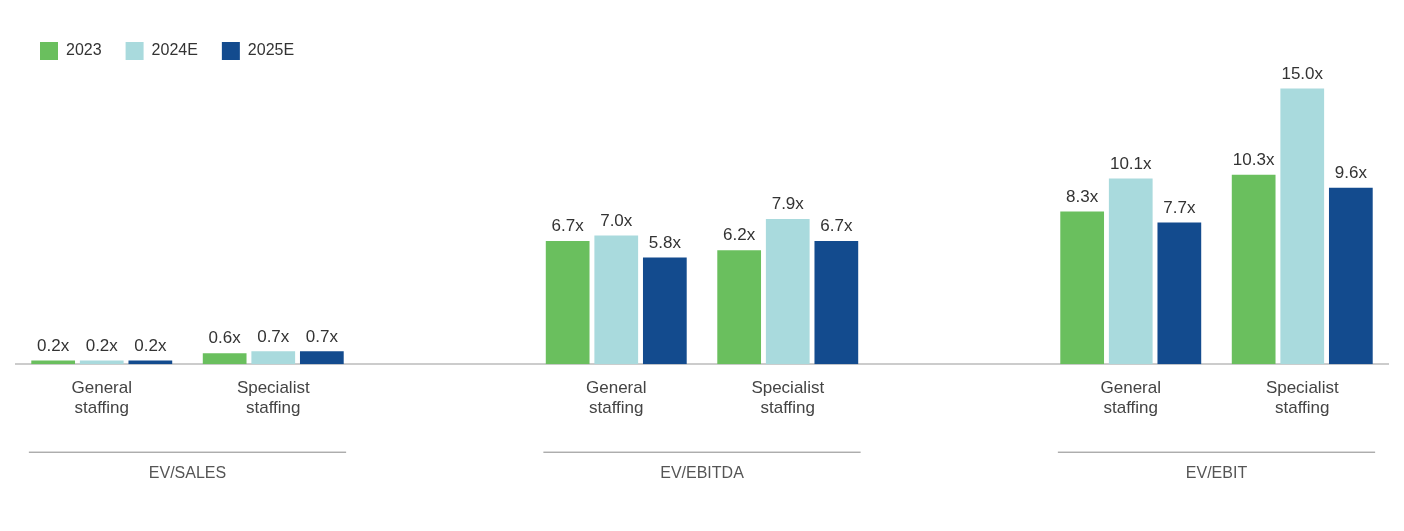  Describe the element at coordinates (187, 473) in the screenshot. I see `text: EV/SALES` at that location.